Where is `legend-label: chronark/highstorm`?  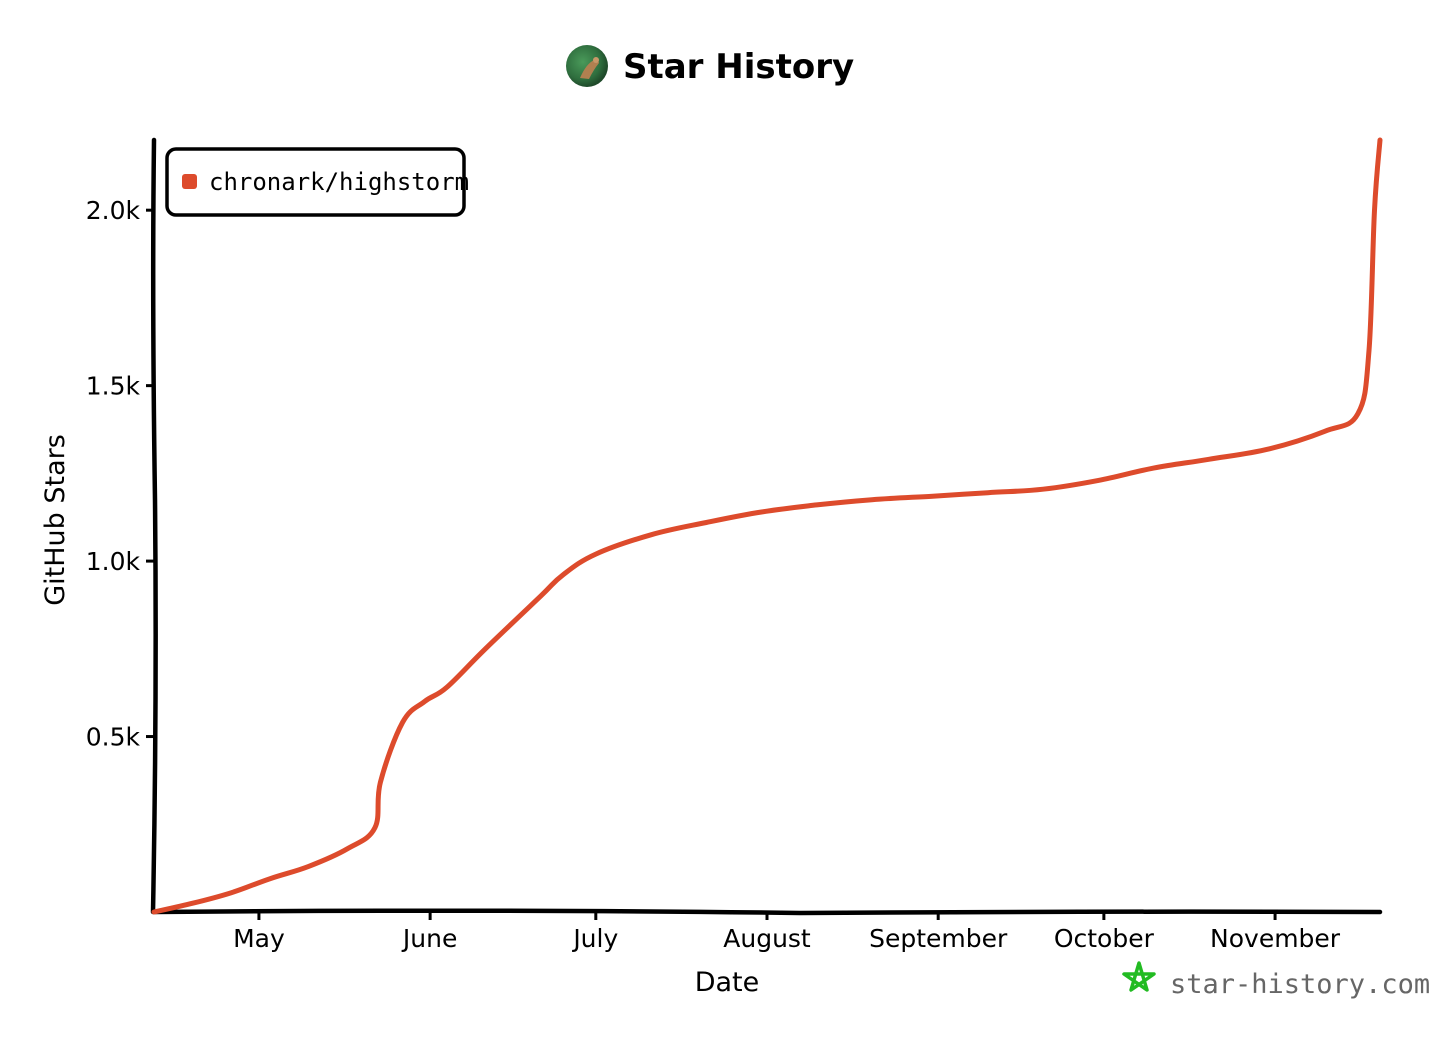 legend-label: chronark/highstorm is located at coordinates (339, 182).